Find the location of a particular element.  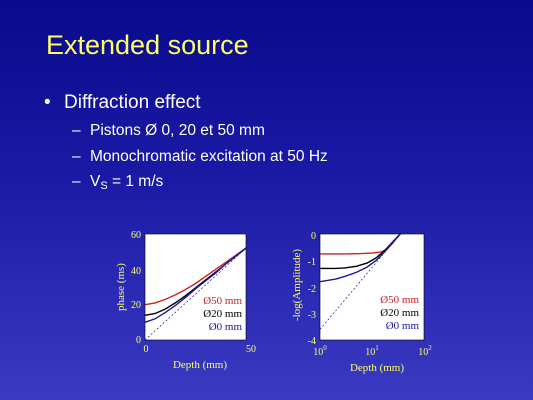

chart-phase-frame is located at coordinates (195, 287).